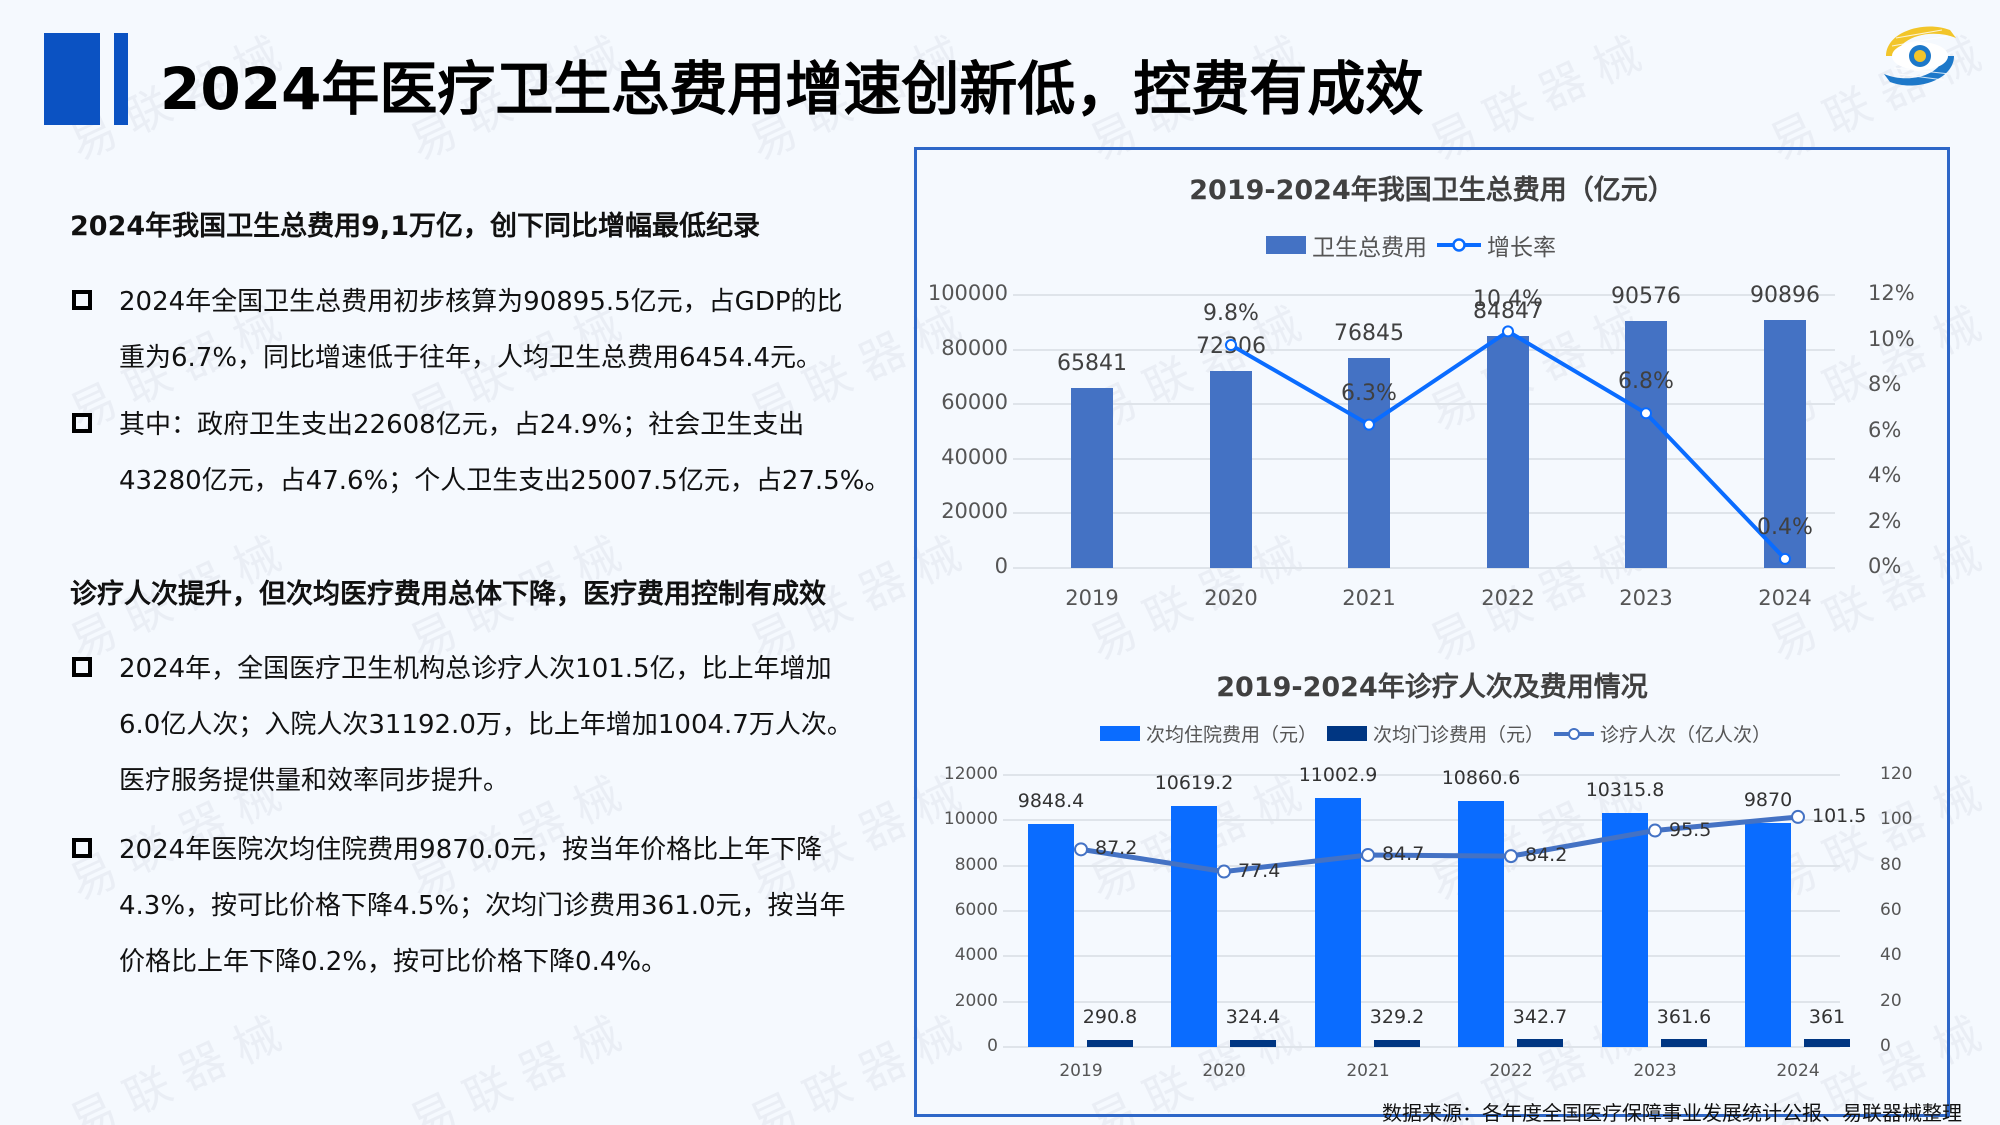  What do you see at coordinates (1646, 296) in the screenshot?
I see `bar-data-label: 90576` at bounding box center [1646, 296].